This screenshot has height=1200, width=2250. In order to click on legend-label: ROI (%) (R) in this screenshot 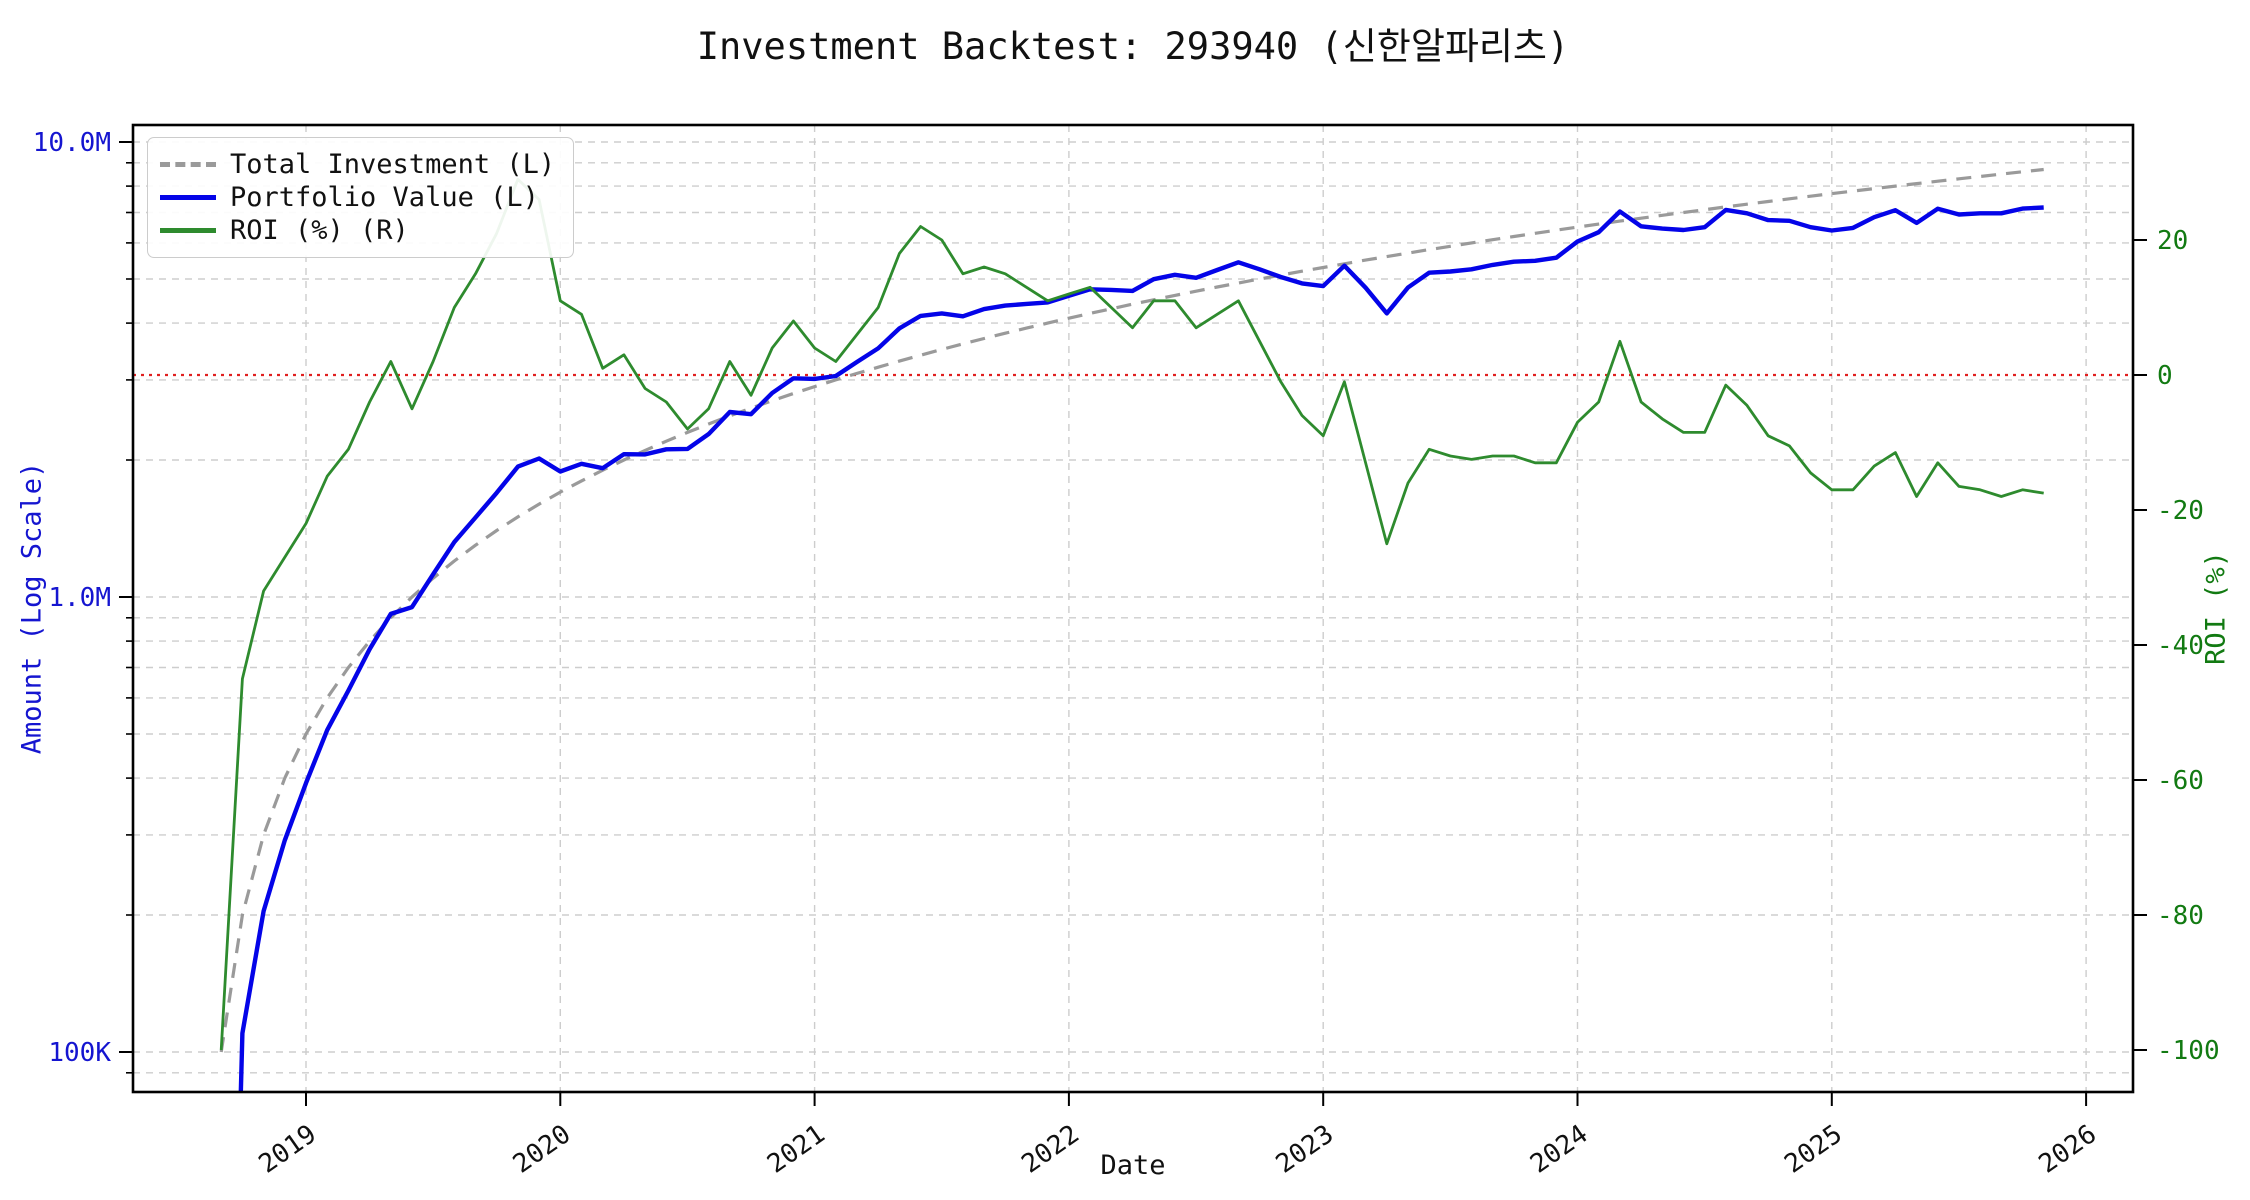, I will do `click(319, 230)`.